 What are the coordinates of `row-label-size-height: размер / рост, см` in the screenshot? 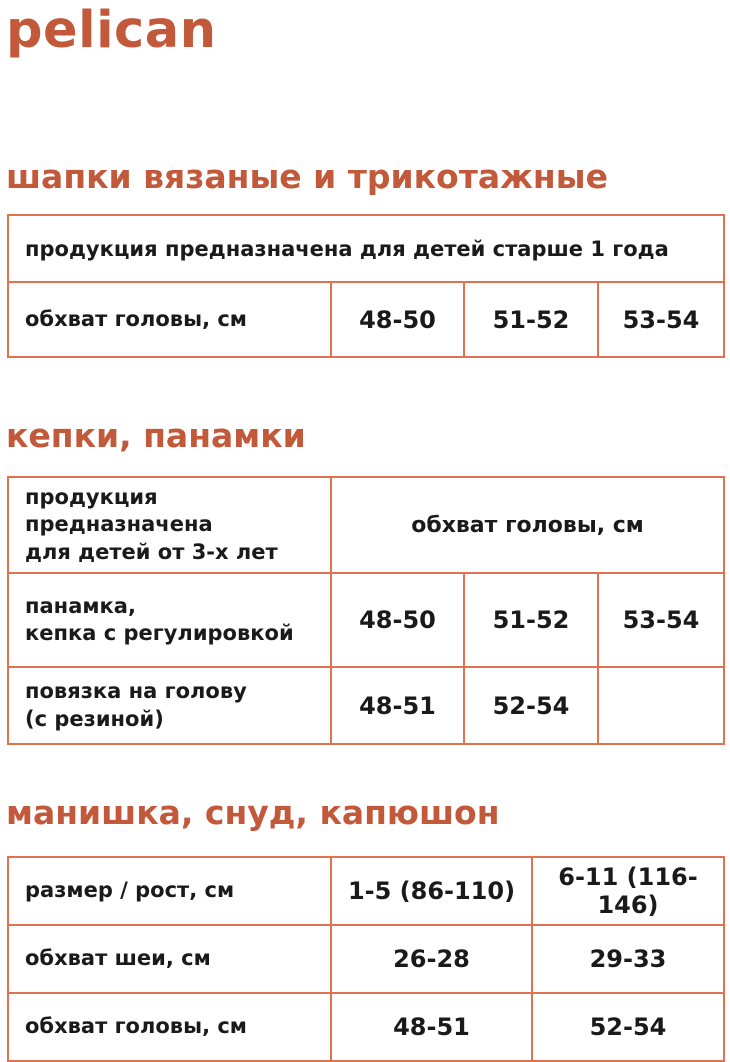 It's located at (169, 891).